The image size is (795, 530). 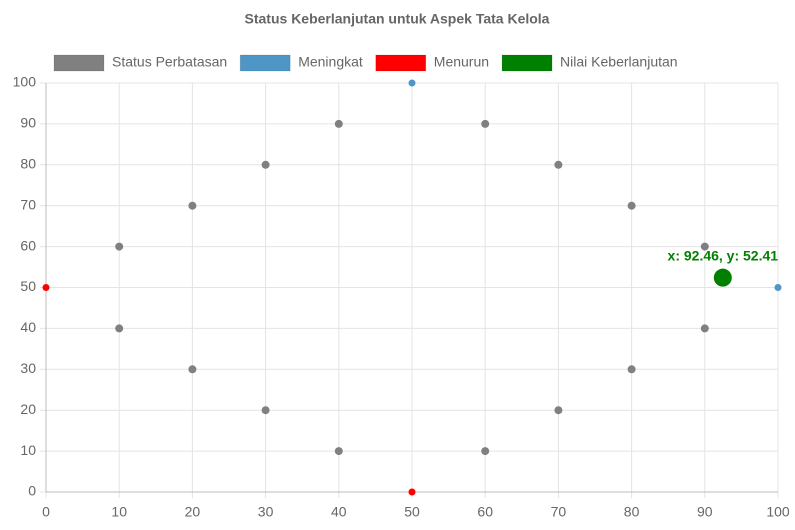 What do you see at coordinates (339, 512) in the screenshot?
I see `x-tick-label: 40` at bounding box center [339, 512].